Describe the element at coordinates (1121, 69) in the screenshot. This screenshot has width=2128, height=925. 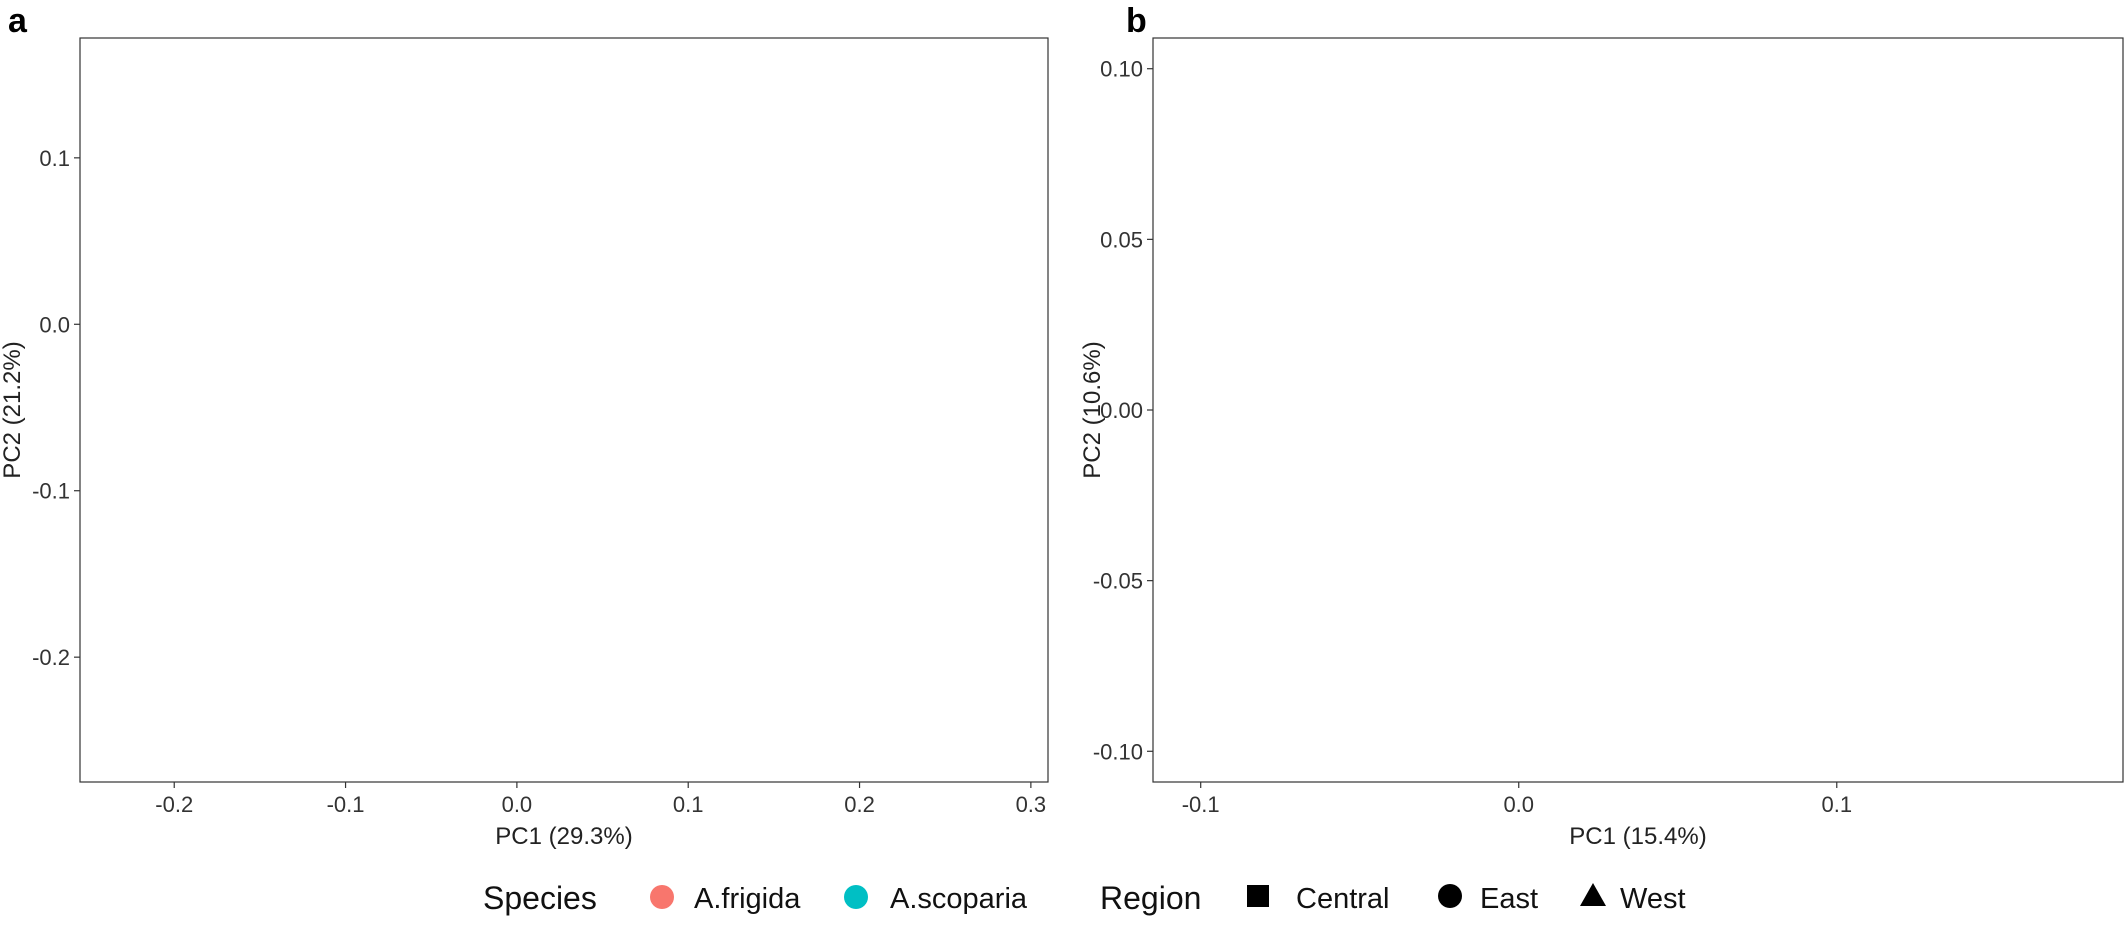
I see `panel-b-y-tick-label: 0.10` at that location.